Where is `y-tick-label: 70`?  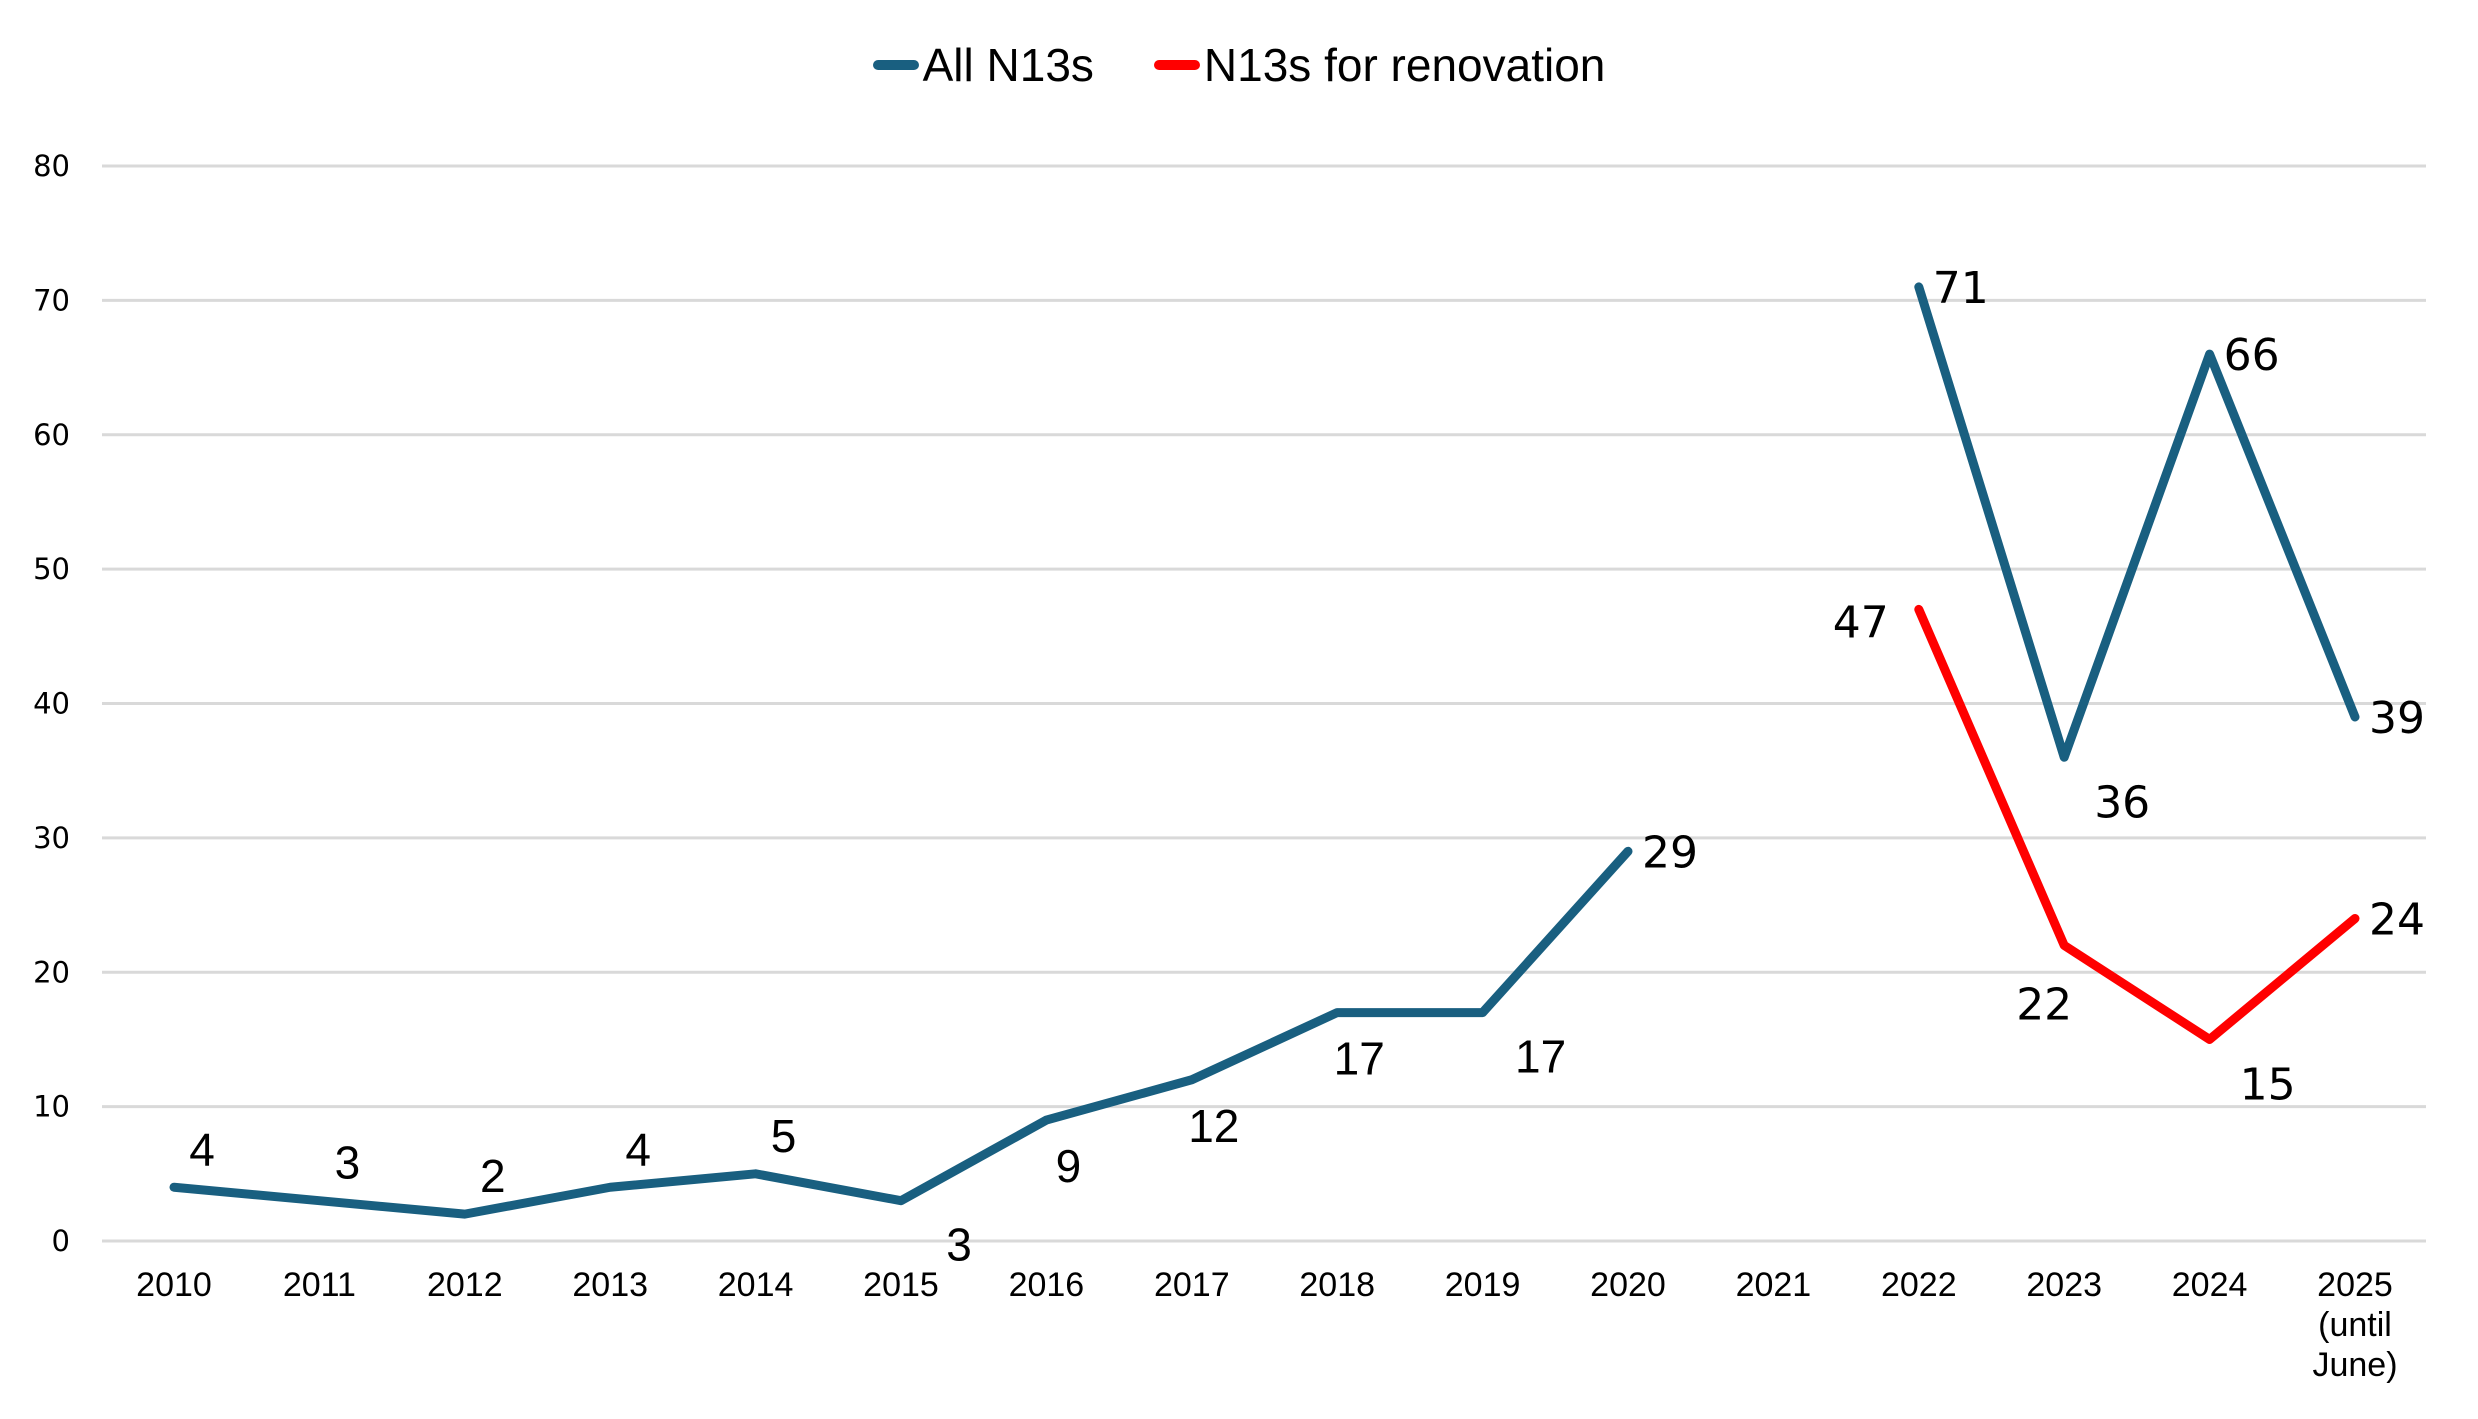
y-tick-label: 70 is located at coordinates (51, 300).